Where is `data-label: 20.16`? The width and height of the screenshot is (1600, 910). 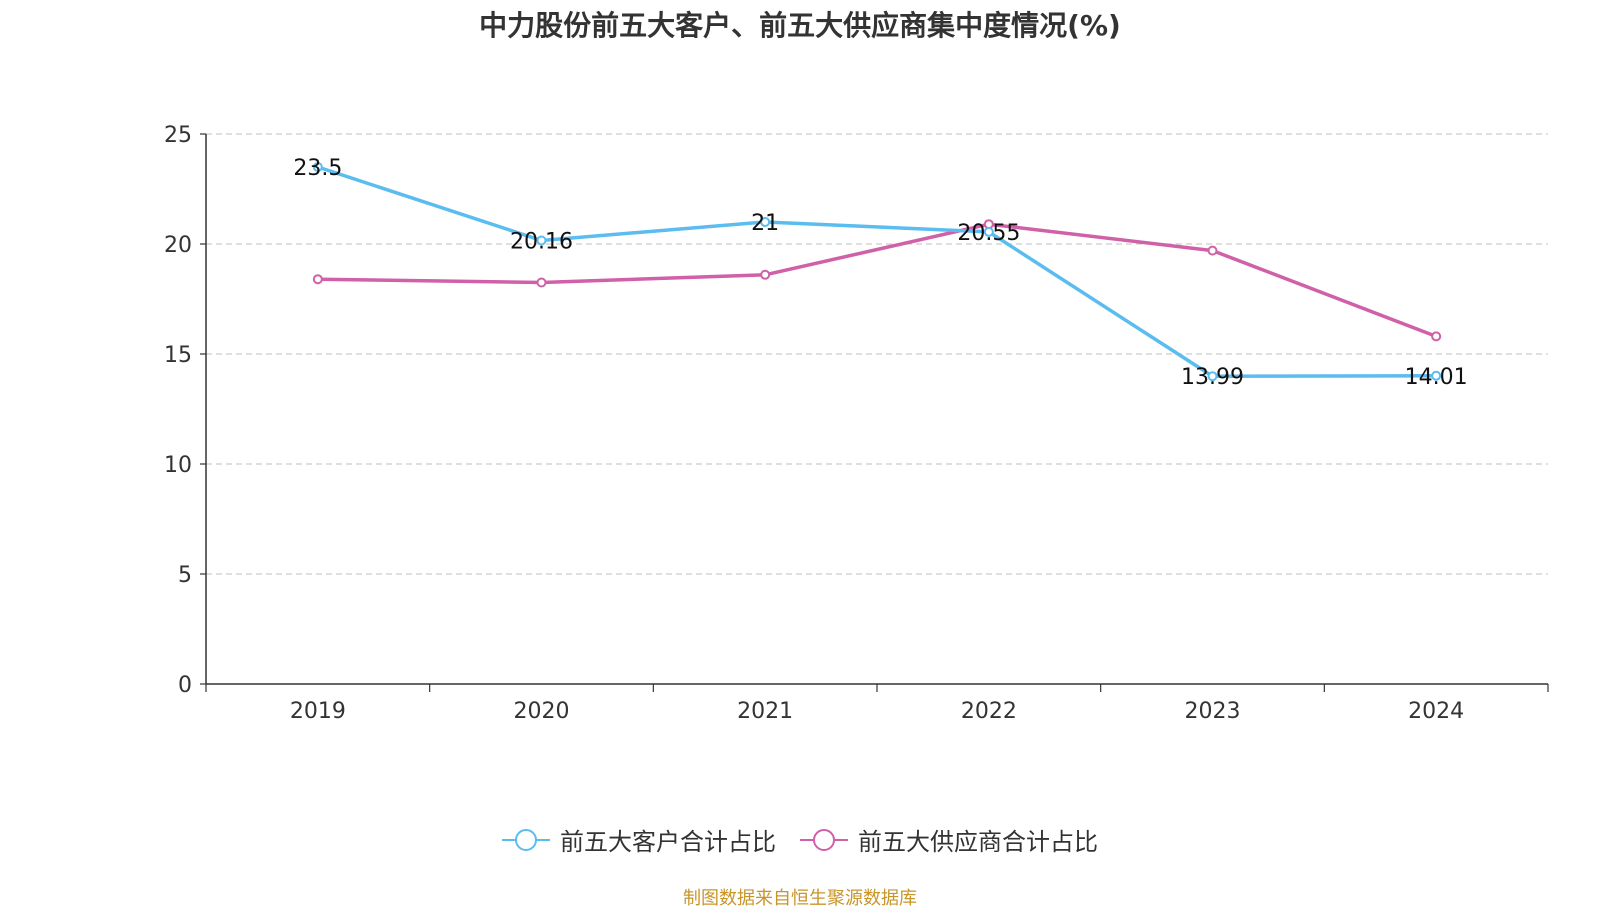 data-label: 20.16 is located at coordinates (541, 241).